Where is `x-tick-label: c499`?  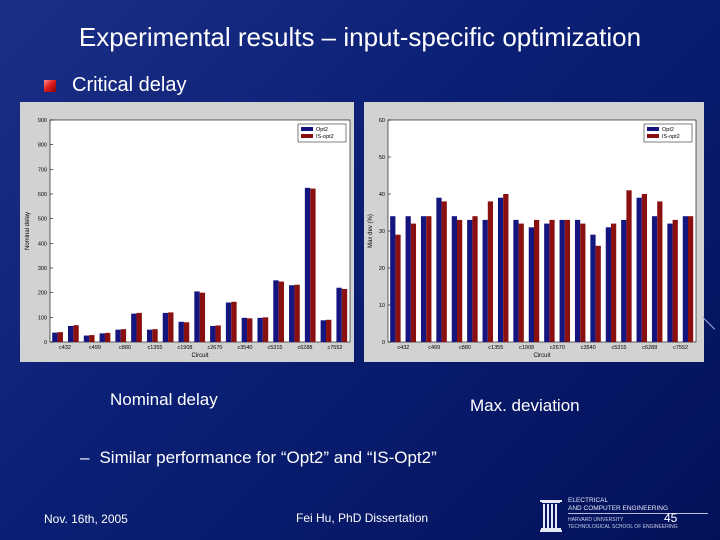
x-tick-label: c499 is located at coordinates (95, 348).